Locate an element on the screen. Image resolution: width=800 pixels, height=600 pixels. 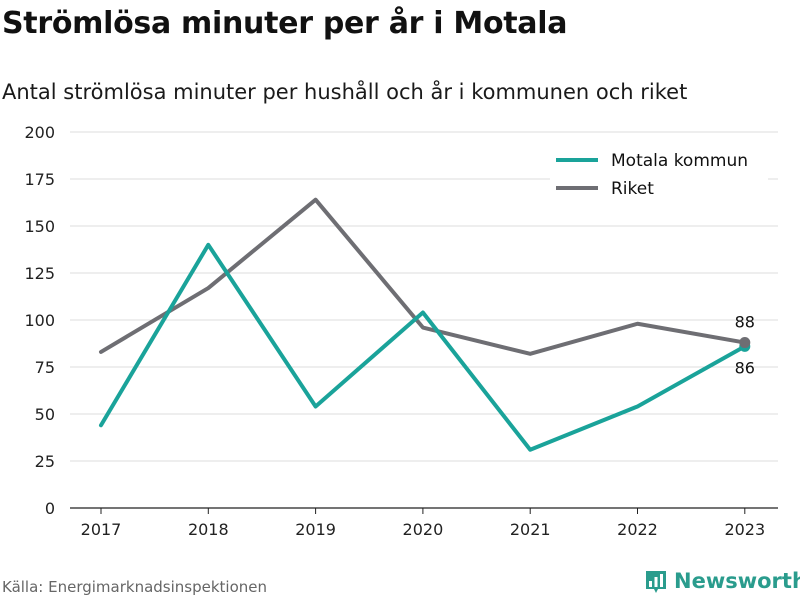
y-tick-label: 125 is located at coordinates (39, 273).